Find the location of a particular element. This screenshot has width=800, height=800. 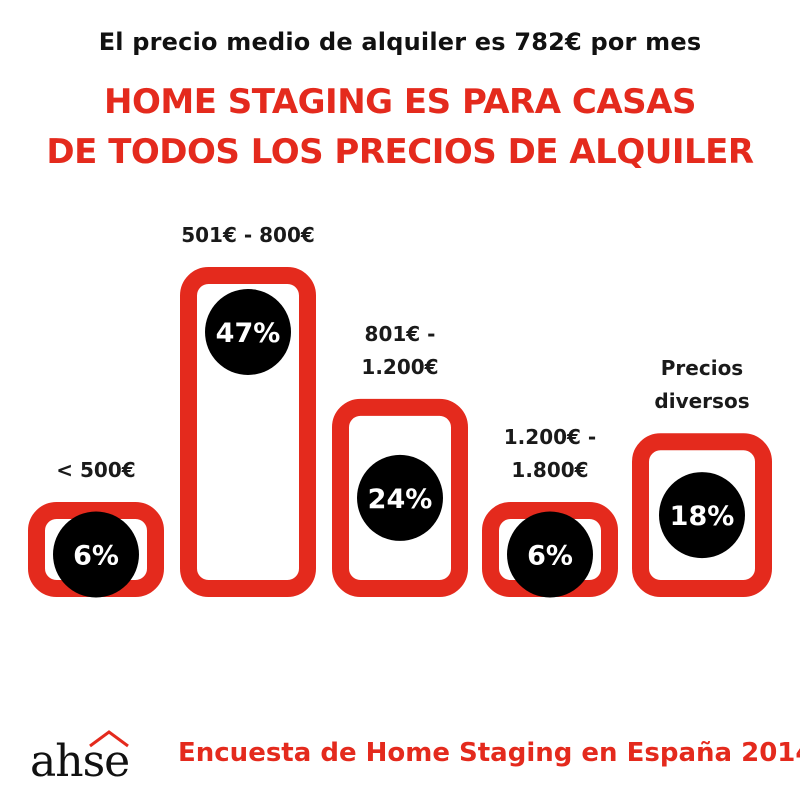

headline-line-1: HOME STAGING ES PARA CASAS is located at coordinates (400, 102).